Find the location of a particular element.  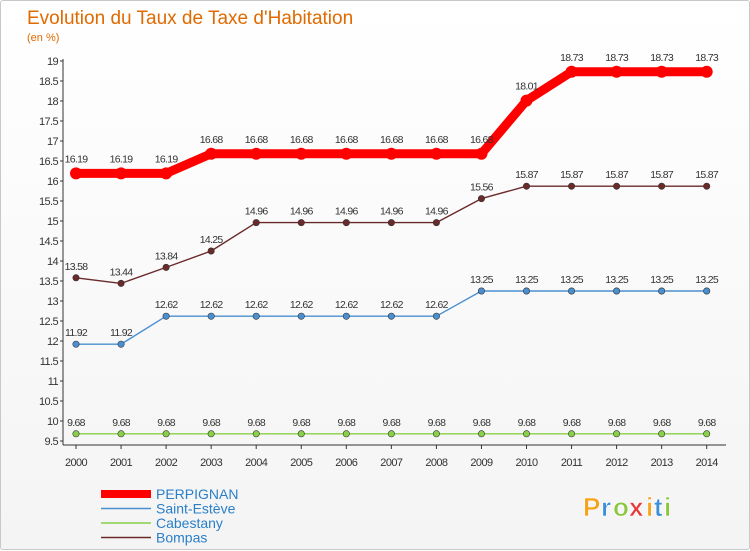

legend-item: Cabestany is located at coordinates (162, 523).